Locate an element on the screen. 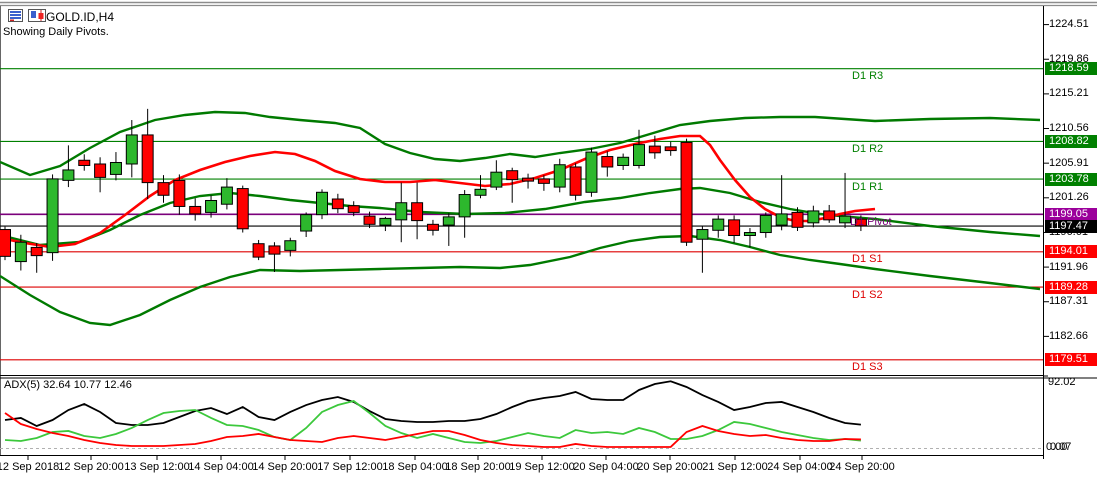 The height and width of the screenshot is (480, 1097). pivot-label-d1-r1: D1 R1 is located at coordinates (868, 186).